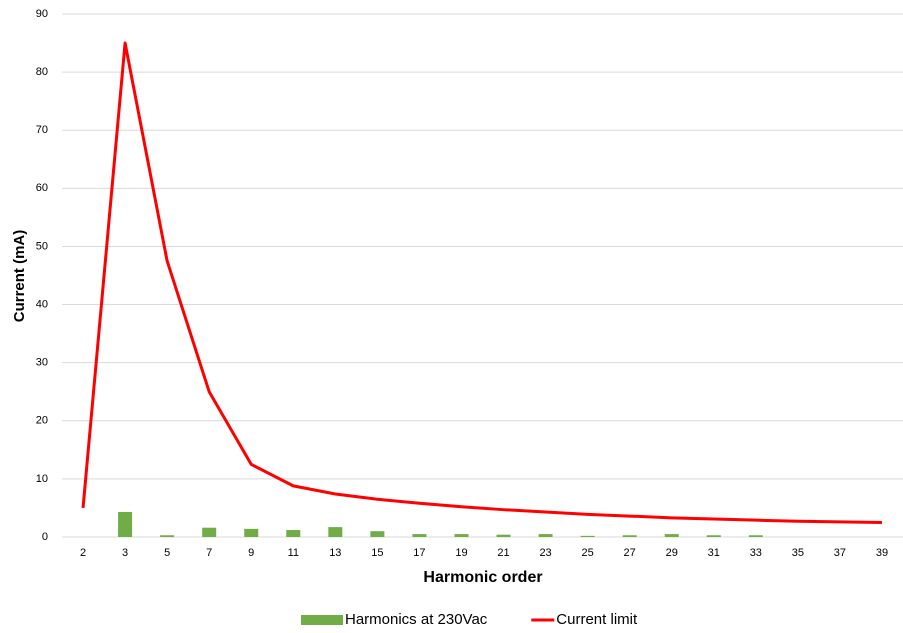  I want to click on x-tick-label: 19, so click(461, 553).